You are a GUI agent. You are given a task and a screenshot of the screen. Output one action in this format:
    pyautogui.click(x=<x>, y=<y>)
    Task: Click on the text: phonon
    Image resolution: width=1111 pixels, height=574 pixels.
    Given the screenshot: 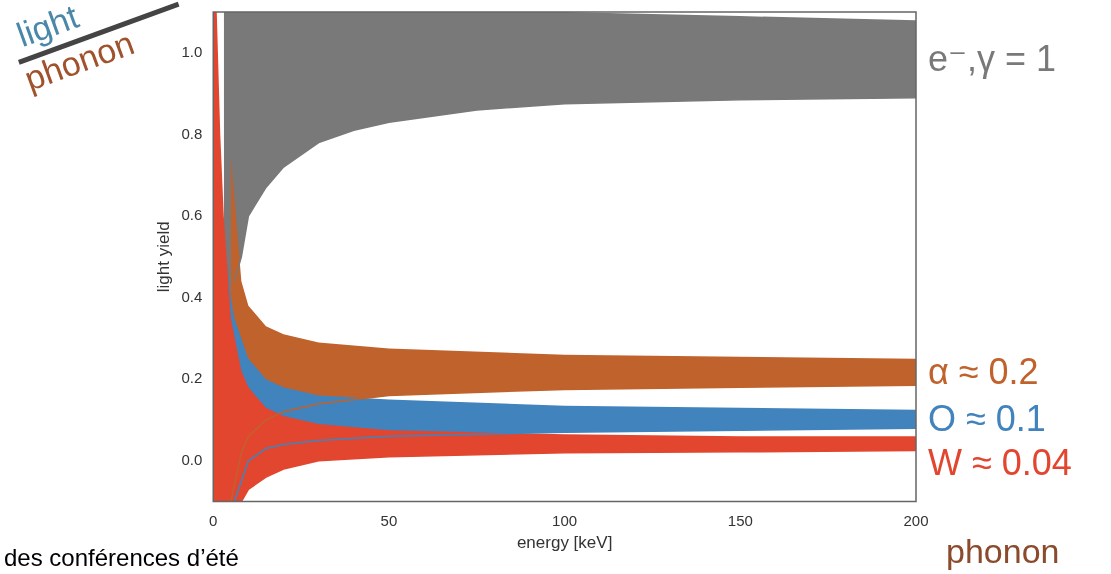 What is the action you would take?
    pyautogui.click(x=1003, y=551)
    